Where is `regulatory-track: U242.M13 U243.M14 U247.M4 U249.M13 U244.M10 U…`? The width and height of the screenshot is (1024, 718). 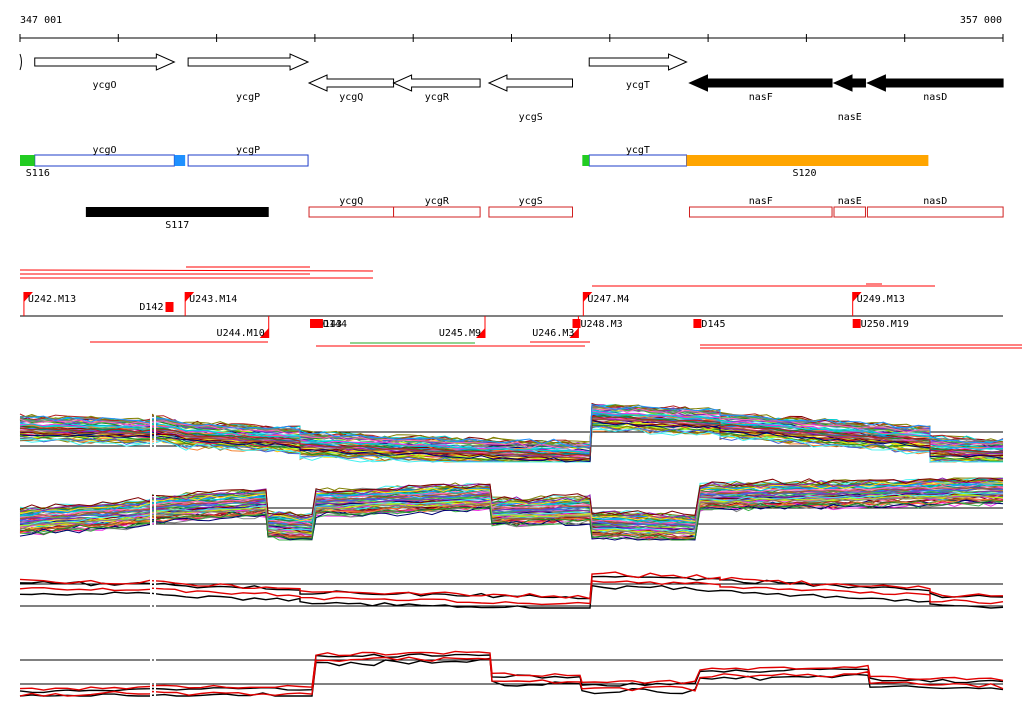
regulatory-track: U242.M13 U243.M14 U247.M4 U249.M13 U244.M10 U… is located at coordinates (520, 307).